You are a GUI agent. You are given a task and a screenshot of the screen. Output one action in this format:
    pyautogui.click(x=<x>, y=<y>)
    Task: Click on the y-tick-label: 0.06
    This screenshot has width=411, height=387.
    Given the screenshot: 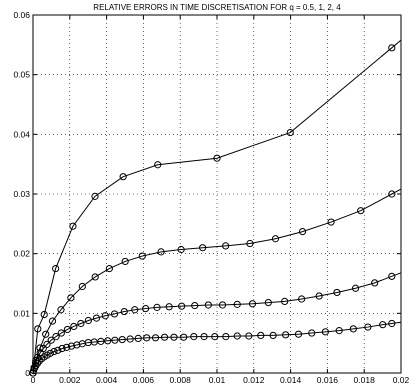 What is the action you would take?
    pyautogui.click(x=21, y=15)
    